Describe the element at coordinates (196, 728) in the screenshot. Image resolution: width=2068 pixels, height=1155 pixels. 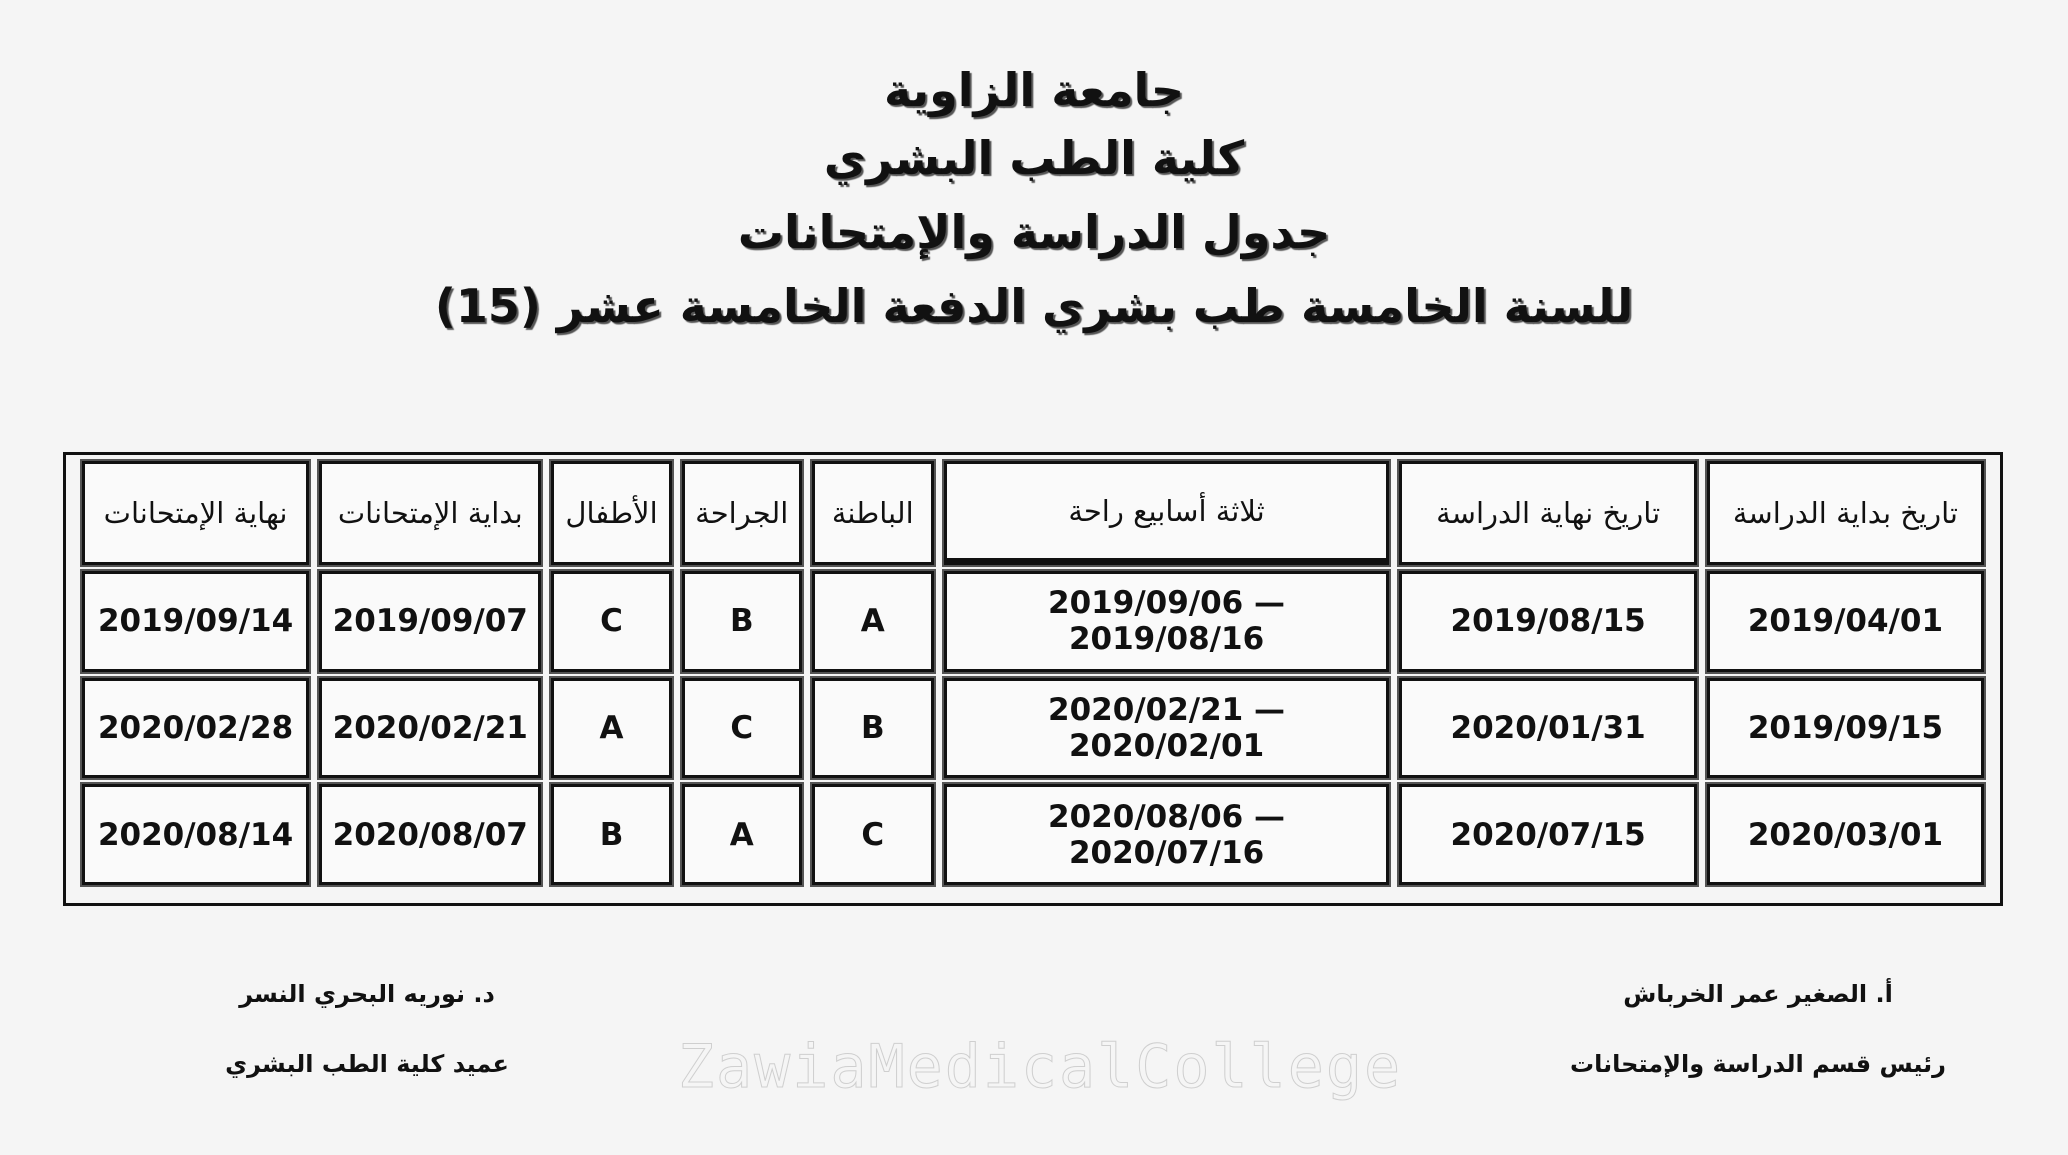
I see `table-cell: 2020/02/28` at that location.